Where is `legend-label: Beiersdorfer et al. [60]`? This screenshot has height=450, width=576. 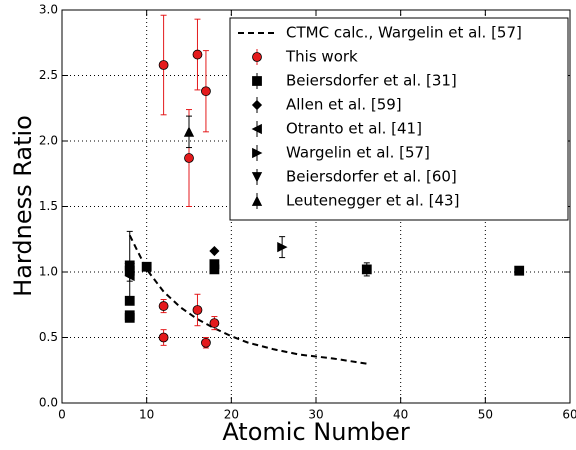 legend-label: Beiersdorfer et al. [60] is located at coordinates (371, 177).